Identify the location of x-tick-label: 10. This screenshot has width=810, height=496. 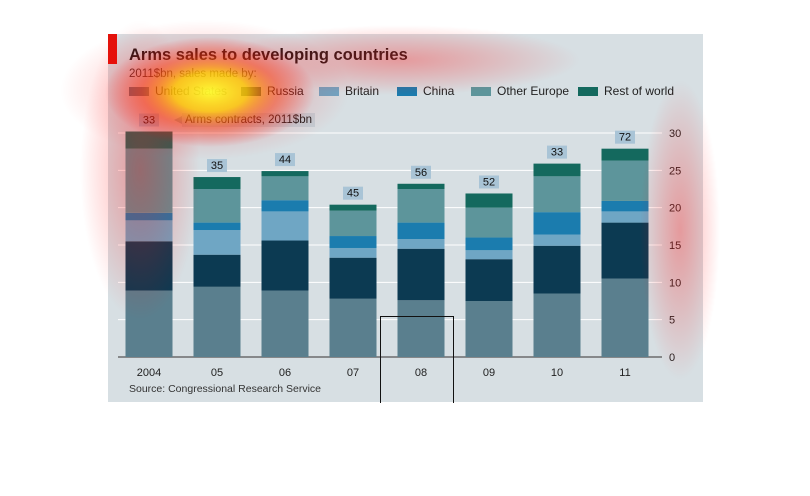
(557, 373).